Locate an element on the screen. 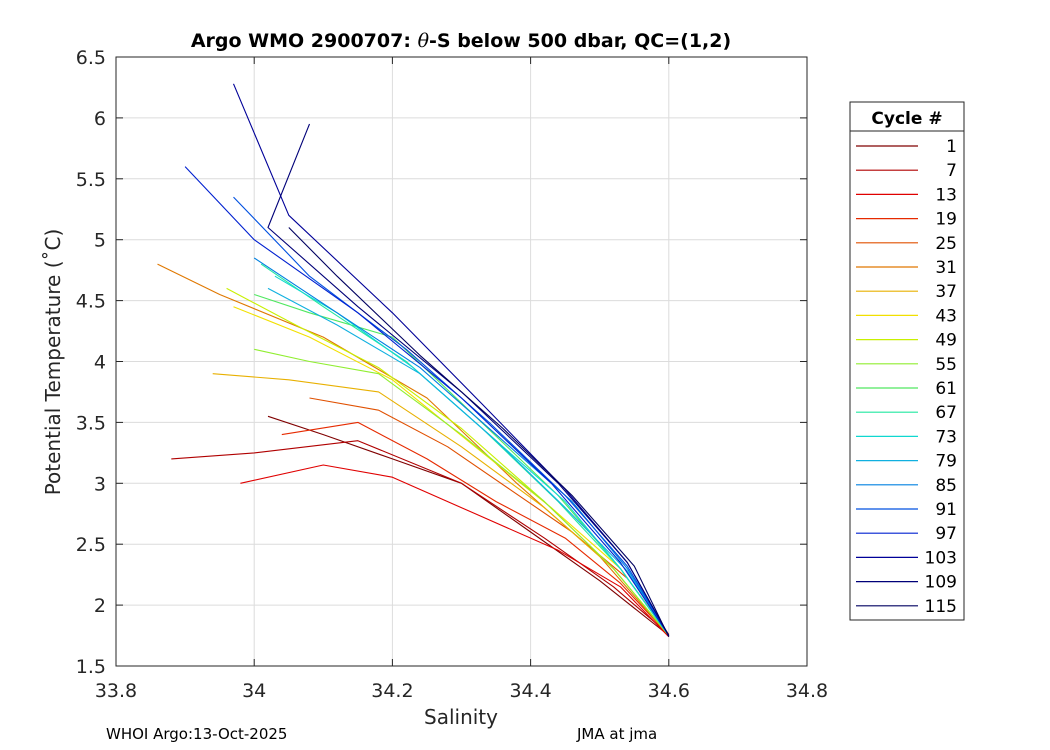 The image size is (1050, 750). y-tick-label: 5 is located at coordinates (100, 241).